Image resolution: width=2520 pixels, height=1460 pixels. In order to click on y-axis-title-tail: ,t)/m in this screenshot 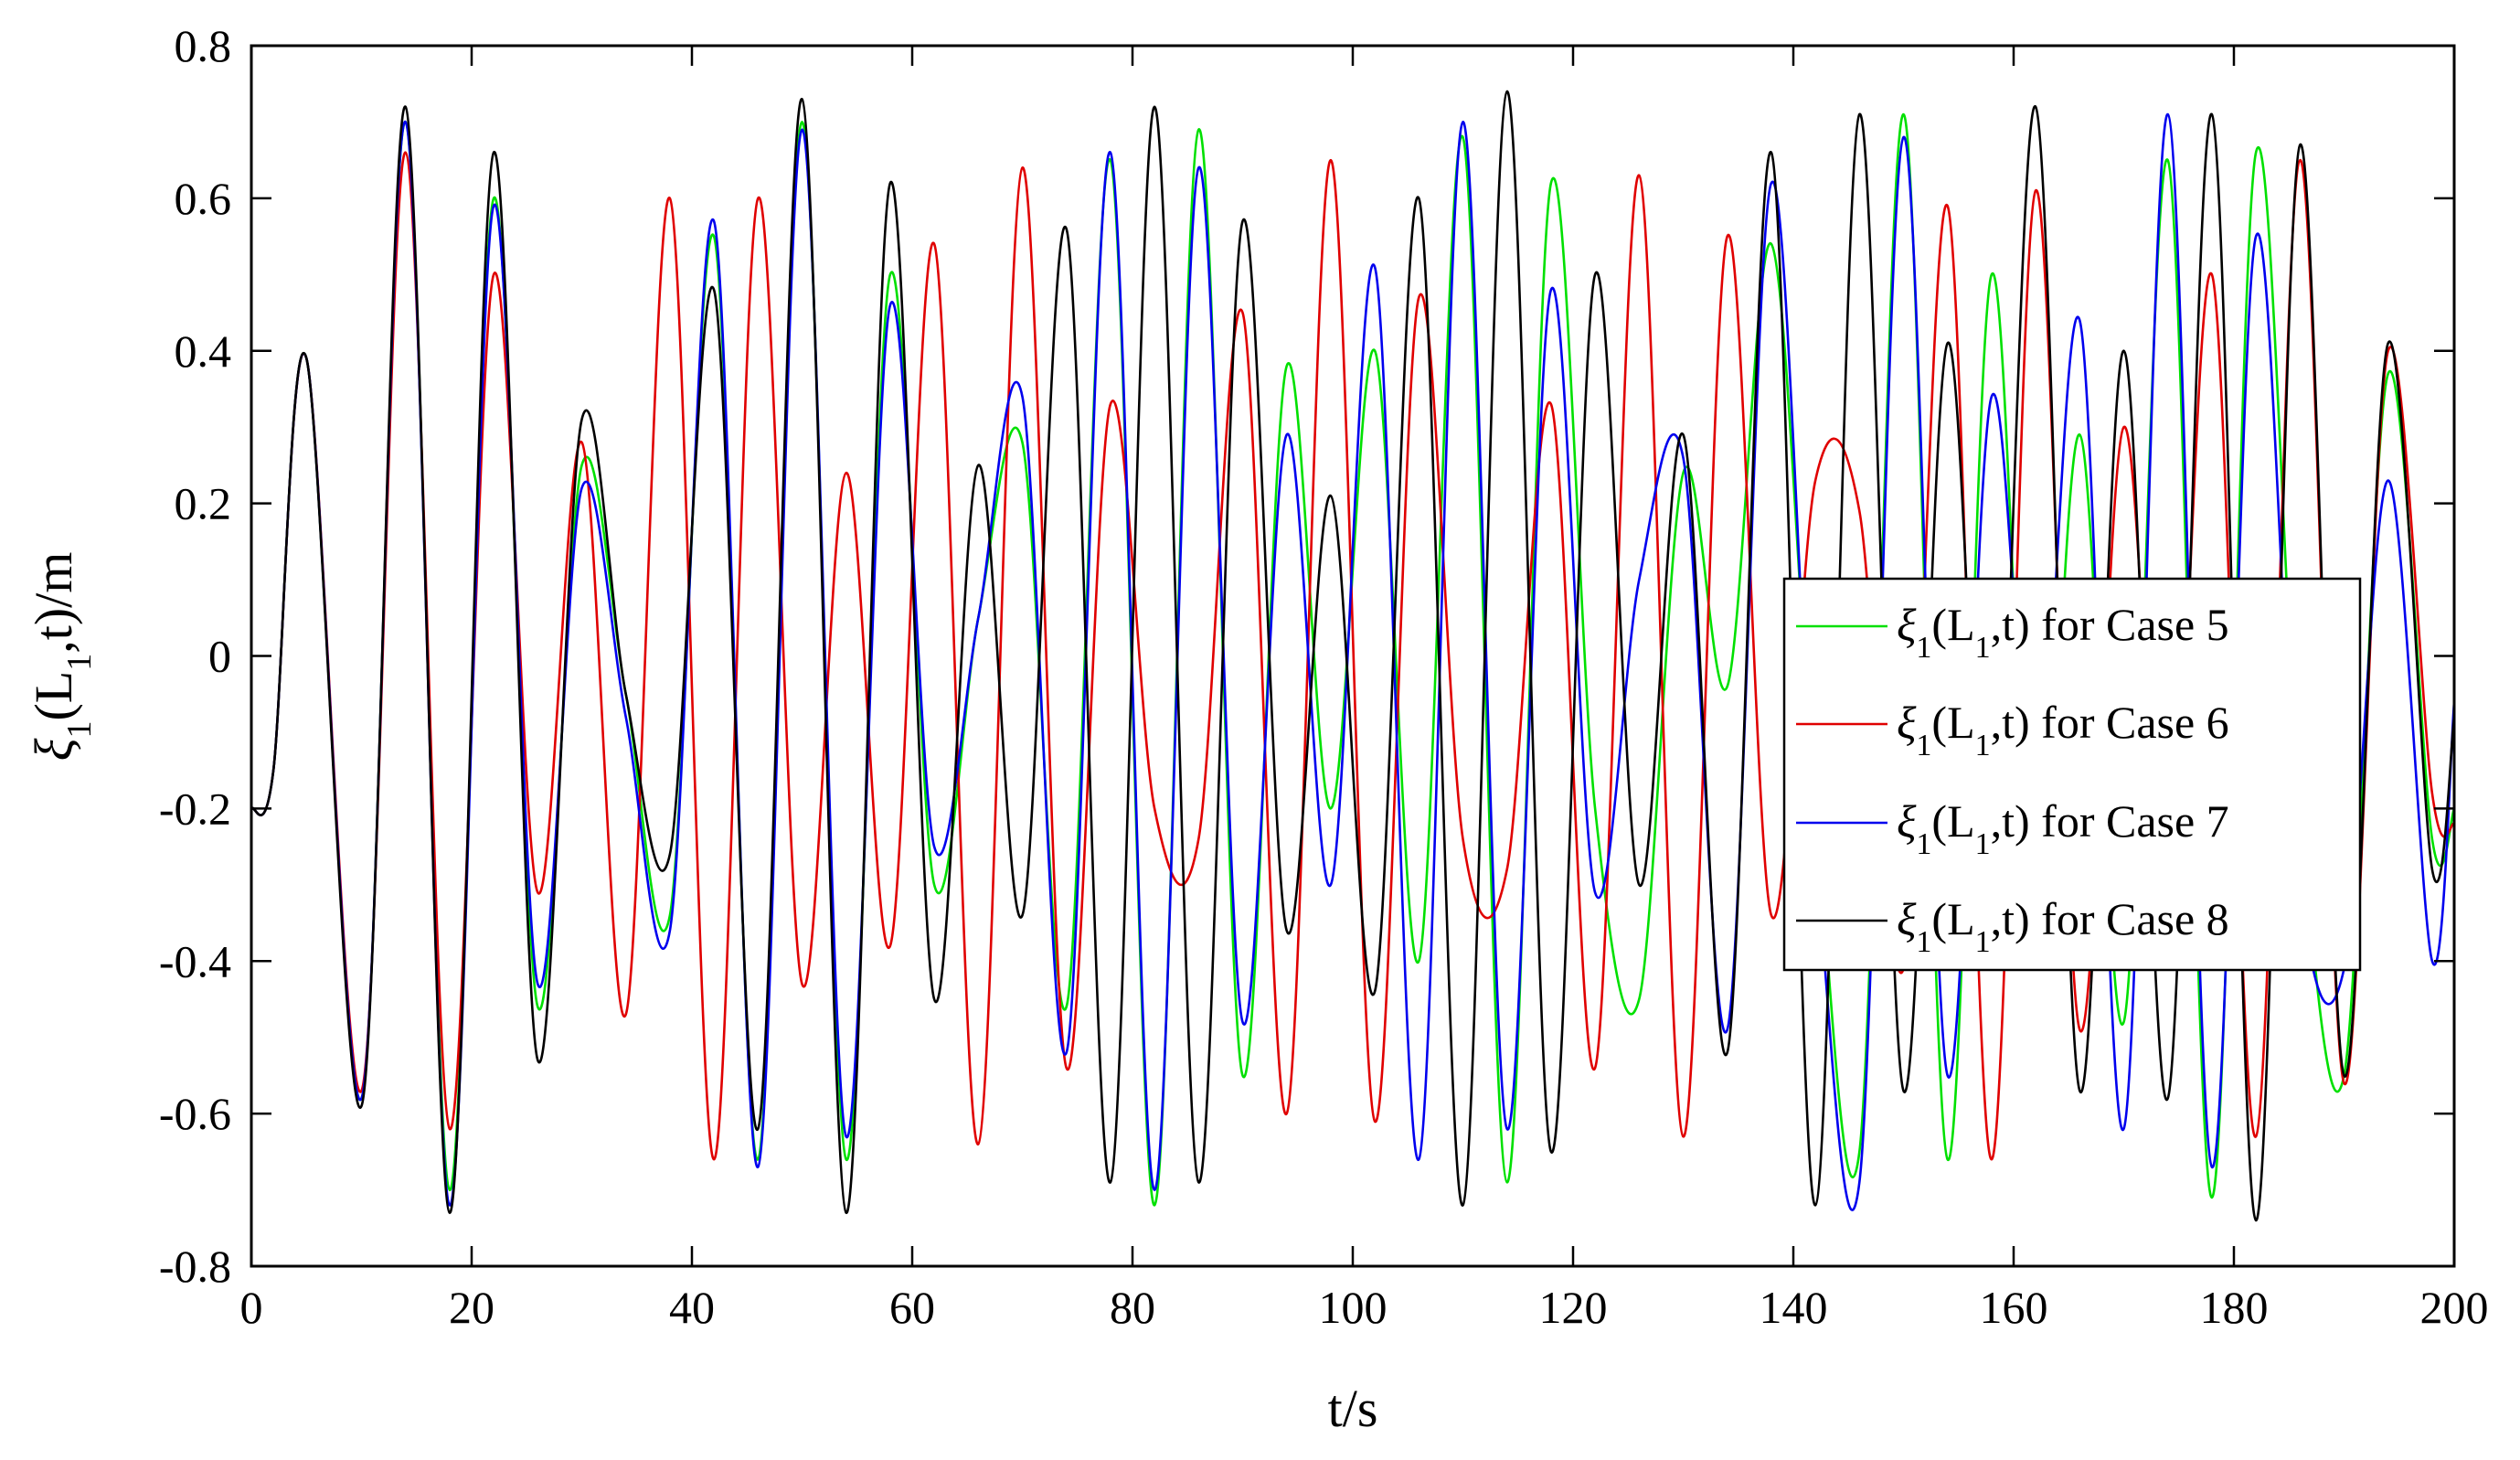, I will do `click(53, 603)`.